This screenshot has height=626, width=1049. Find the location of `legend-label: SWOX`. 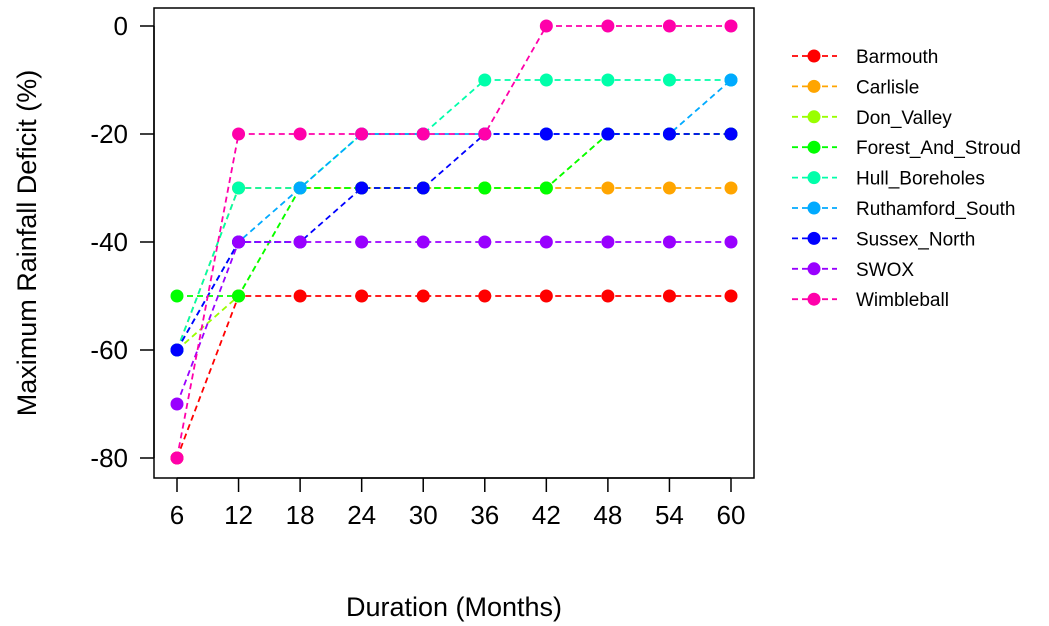

legend-label: SWOX is located at coordinates (885, 270).